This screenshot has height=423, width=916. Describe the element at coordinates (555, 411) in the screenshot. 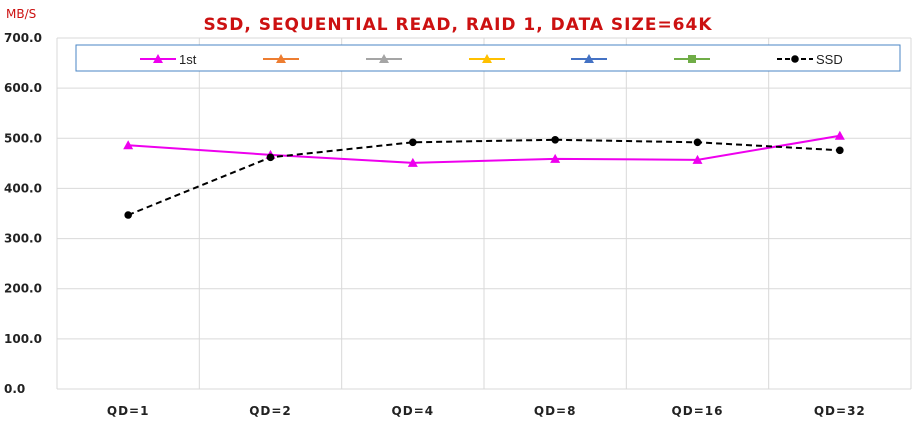

I see `x-tick-label: QD=8` at that location.